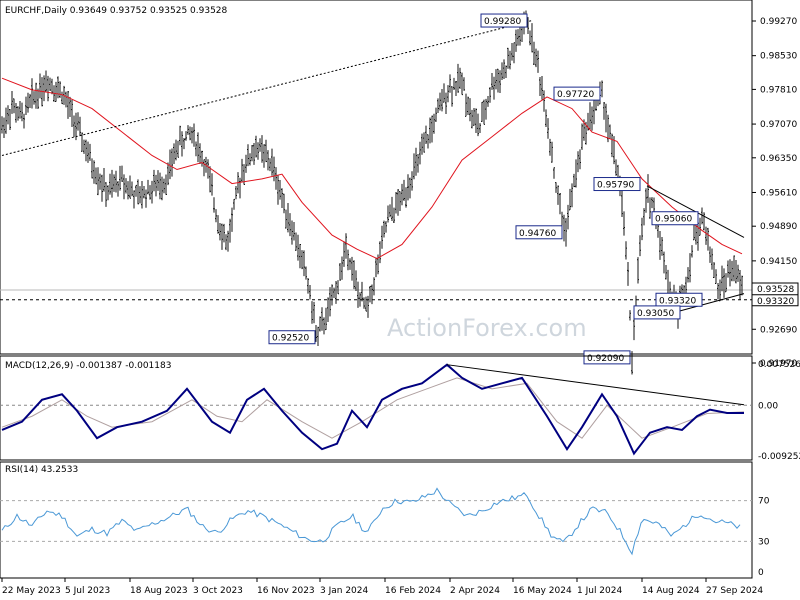  Describe the element at coordinates (677, 301) in the screenshot. I see `price-annotation-label: 0.93320` at that location.